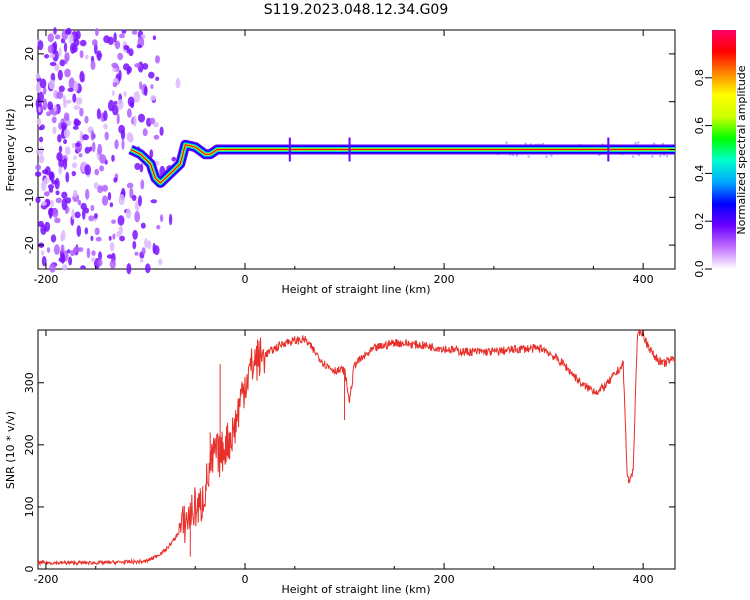  I want to click on y-tick-label: 300, so click(29, 382).